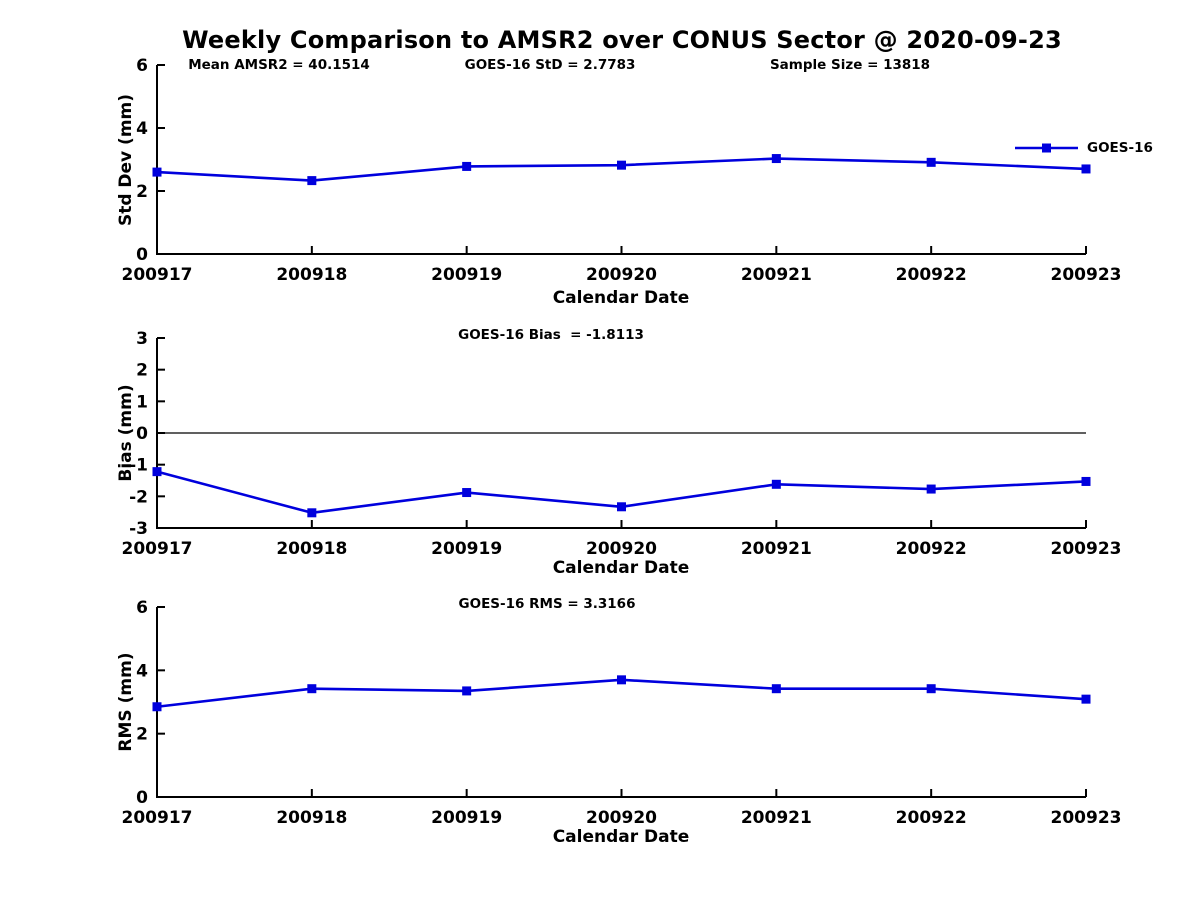 This screenshot has width=1200, height=900. What do you see at coordinates (142, 339) in the screenshot?
I see `y-tick-label: 3` at bounding box center [142, 339].